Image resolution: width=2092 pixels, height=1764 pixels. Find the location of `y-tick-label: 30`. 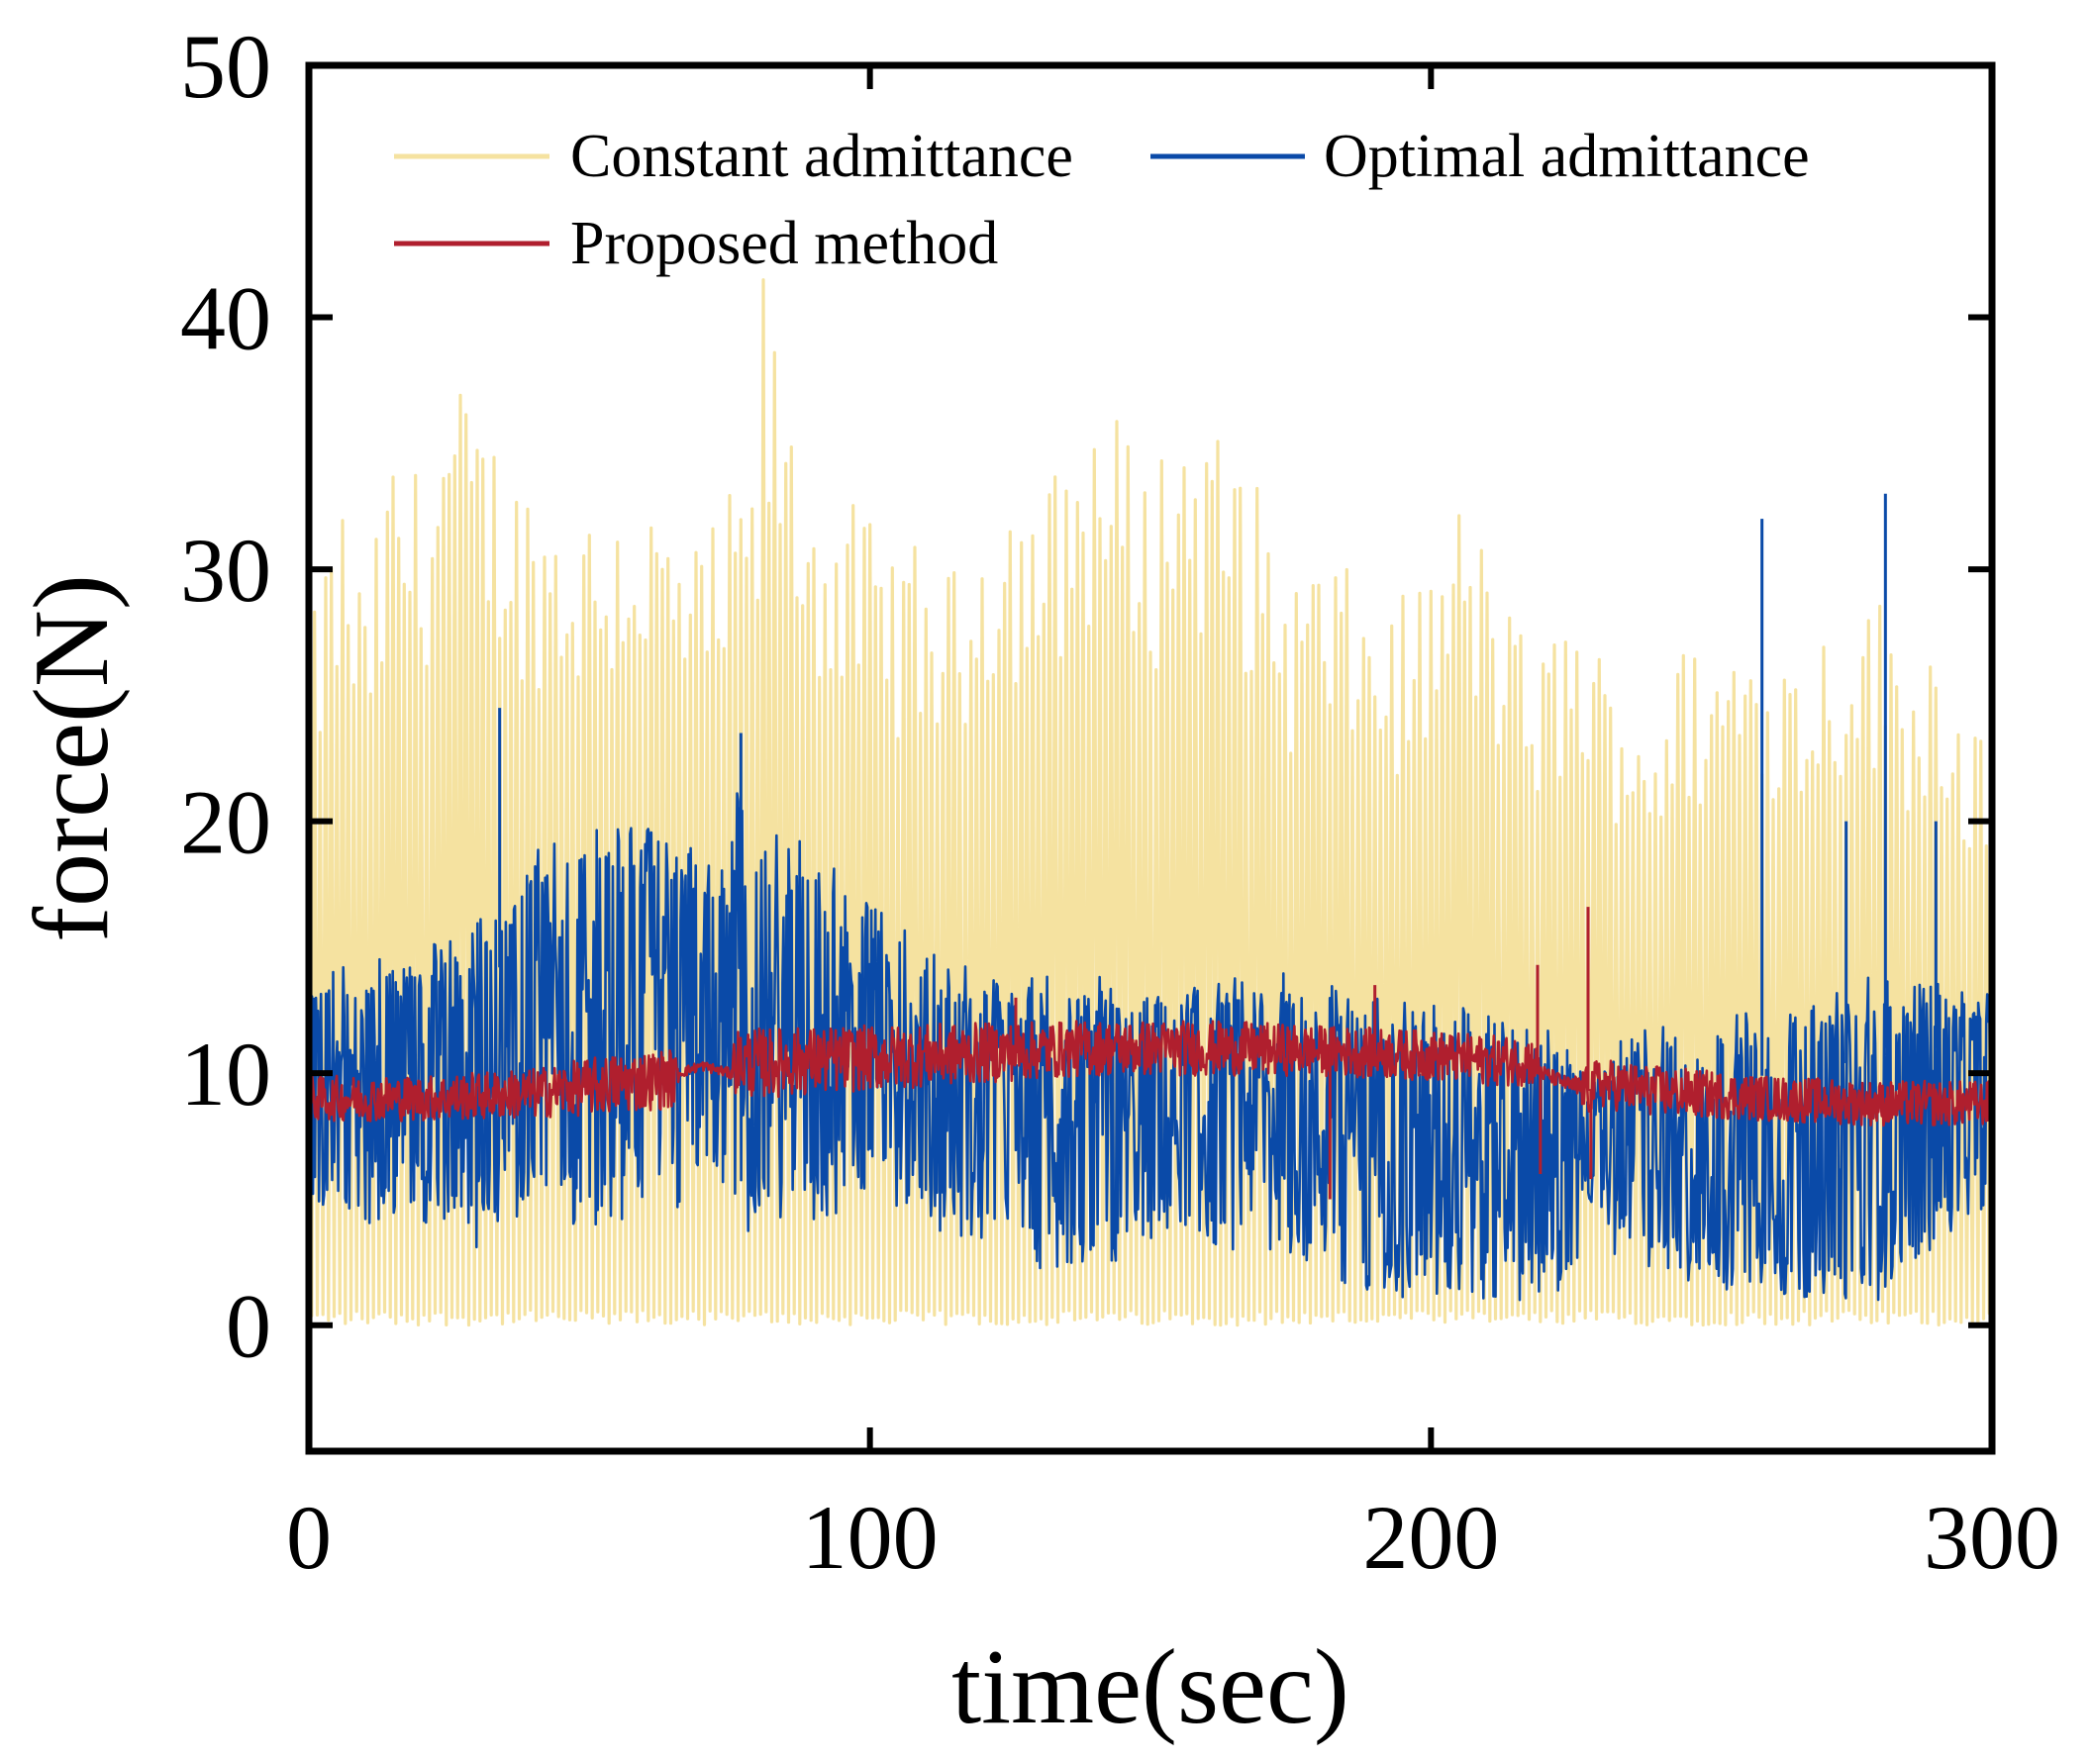

y-tick-label: 30 is located at coordinates (225, 570).